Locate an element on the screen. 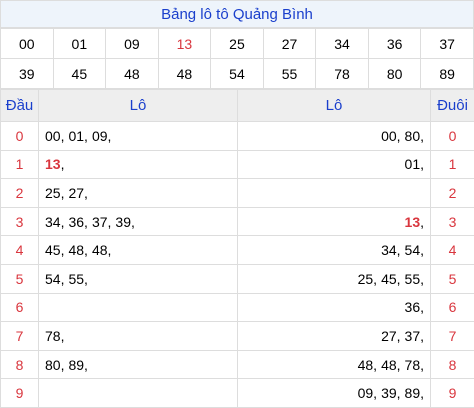  tail-digit: 6 is located at coordinates (452, 307).